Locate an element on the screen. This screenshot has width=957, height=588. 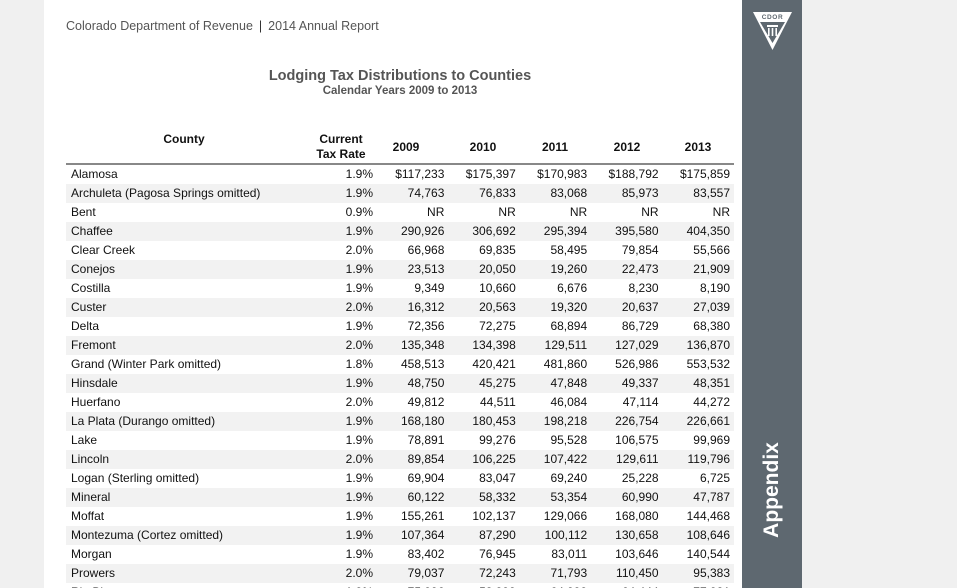
col-header-county: County is located at coordinates (184, 139).